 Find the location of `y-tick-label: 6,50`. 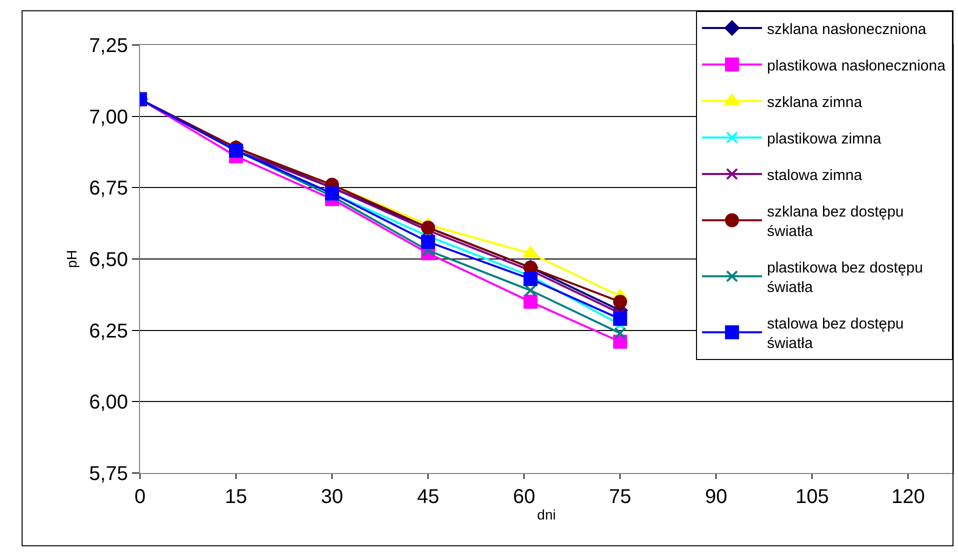

y-tick-label: 6,50 is located at coordinates (108, 260).